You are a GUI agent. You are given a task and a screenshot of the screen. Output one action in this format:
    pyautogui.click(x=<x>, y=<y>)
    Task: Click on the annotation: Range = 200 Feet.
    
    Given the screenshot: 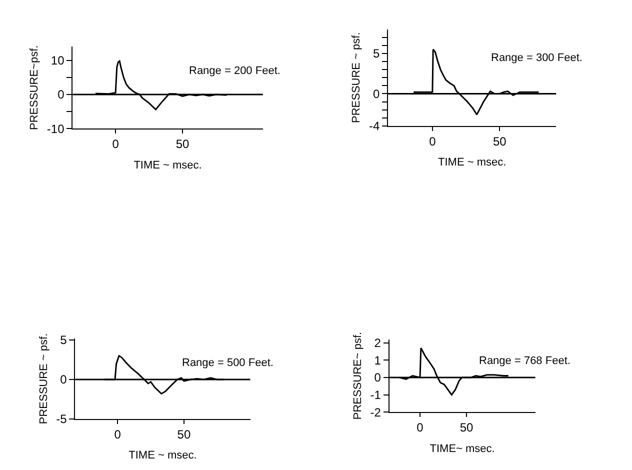 What is the action you would take?
    pyautogui.click(x=234, y=71)
    